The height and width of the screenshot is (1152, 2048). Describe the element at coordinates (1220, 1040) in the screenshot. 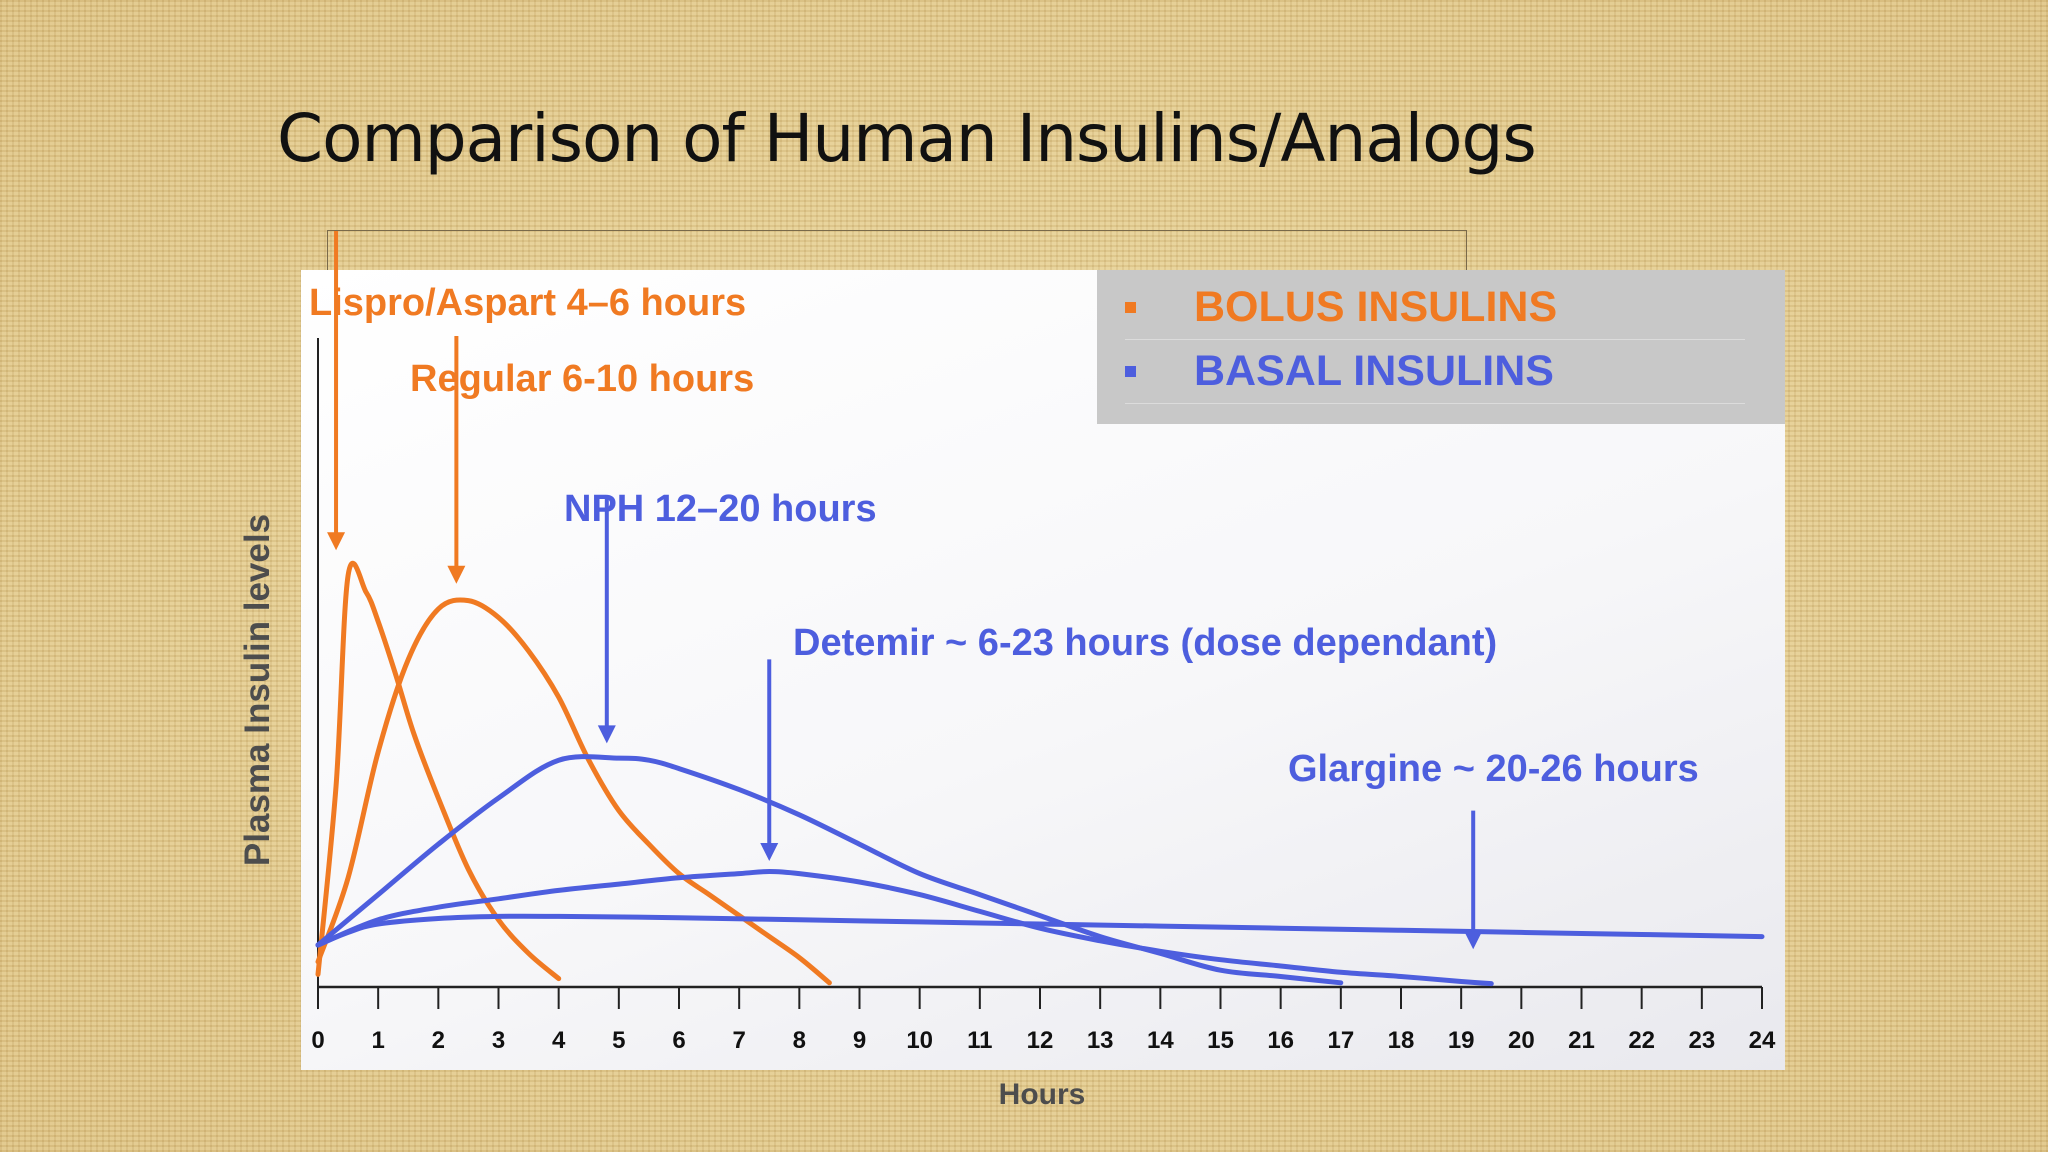

I see `x-tick-label: 15` at that location.